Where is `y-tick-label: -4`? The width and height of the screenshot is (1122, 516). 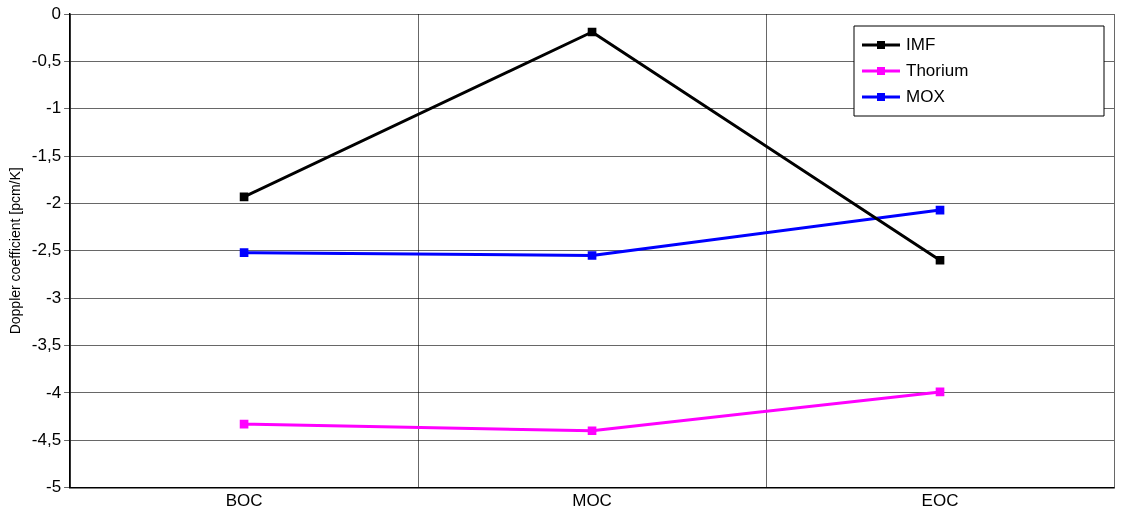
y-tick-label: -4 is located at coordinates (53, 392).